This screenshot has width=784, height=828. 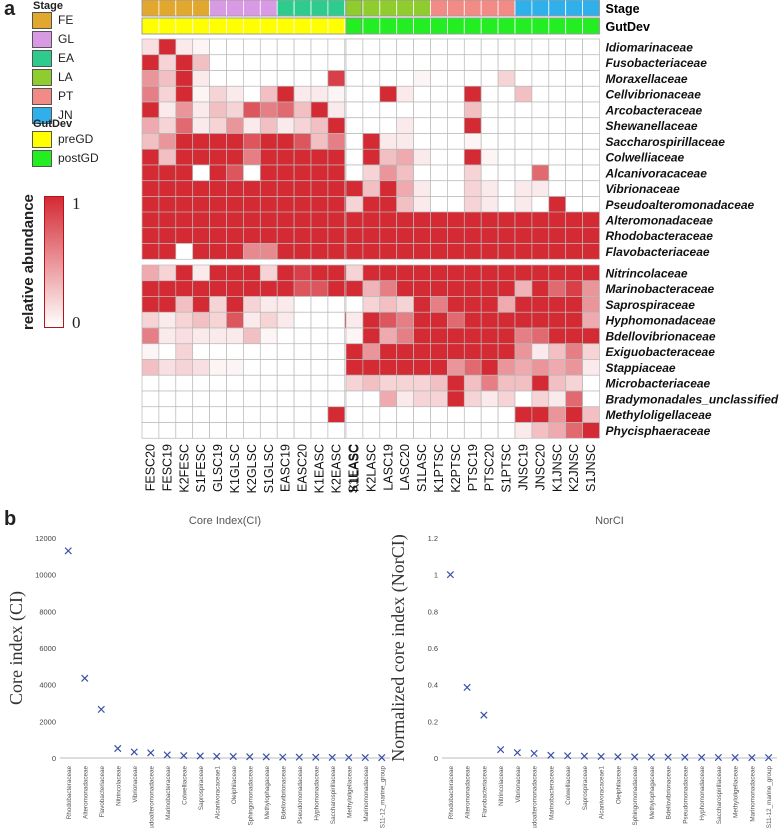 I want to click on scatter-1-ytick: 2000, so click(x=47, y=721).